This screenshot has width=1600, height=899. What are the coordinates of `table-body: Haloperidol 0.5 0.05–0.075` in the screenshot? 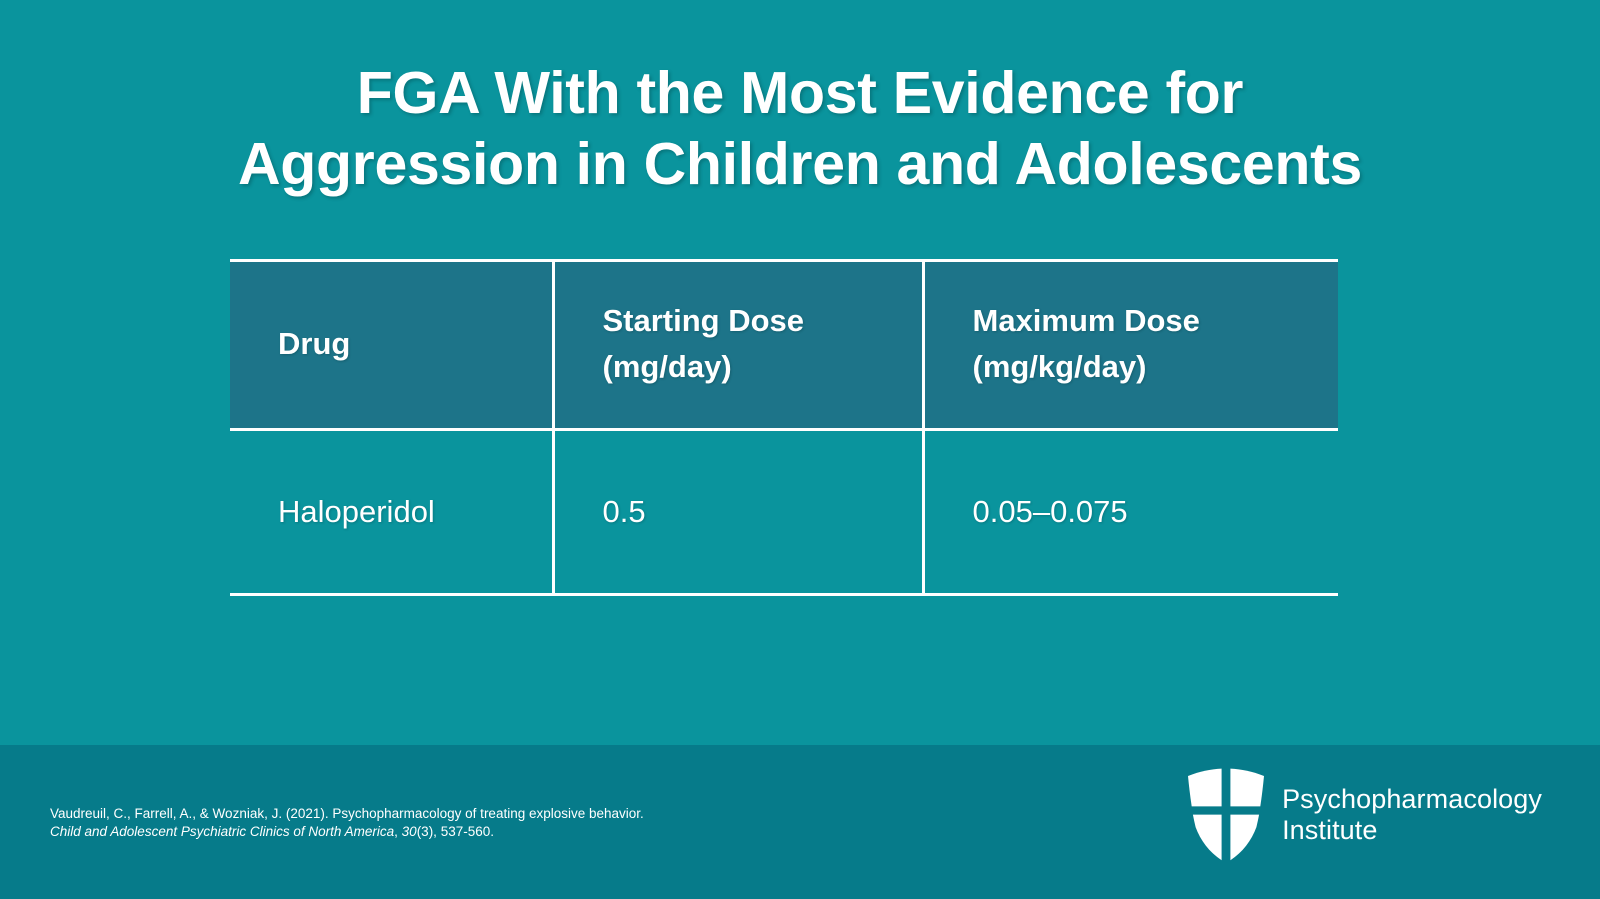 It's located at (784, 512).